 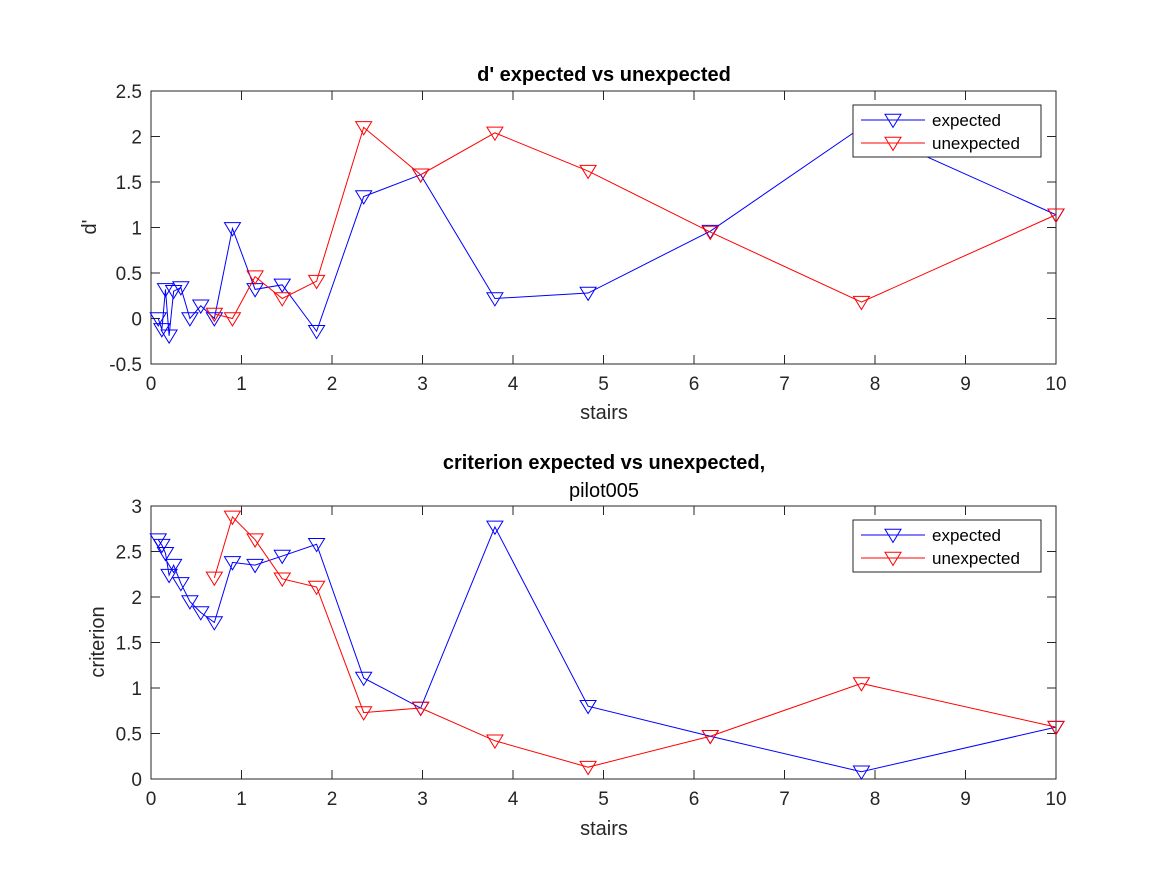 I want to click on criterion-plot-title: criterion expected vs unexpected,, so click(x=604, y=463).